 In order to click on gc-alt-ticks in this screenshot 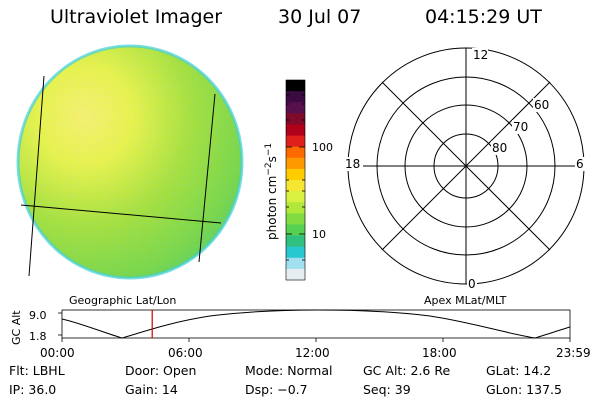, I will do `click(314, 327)`.